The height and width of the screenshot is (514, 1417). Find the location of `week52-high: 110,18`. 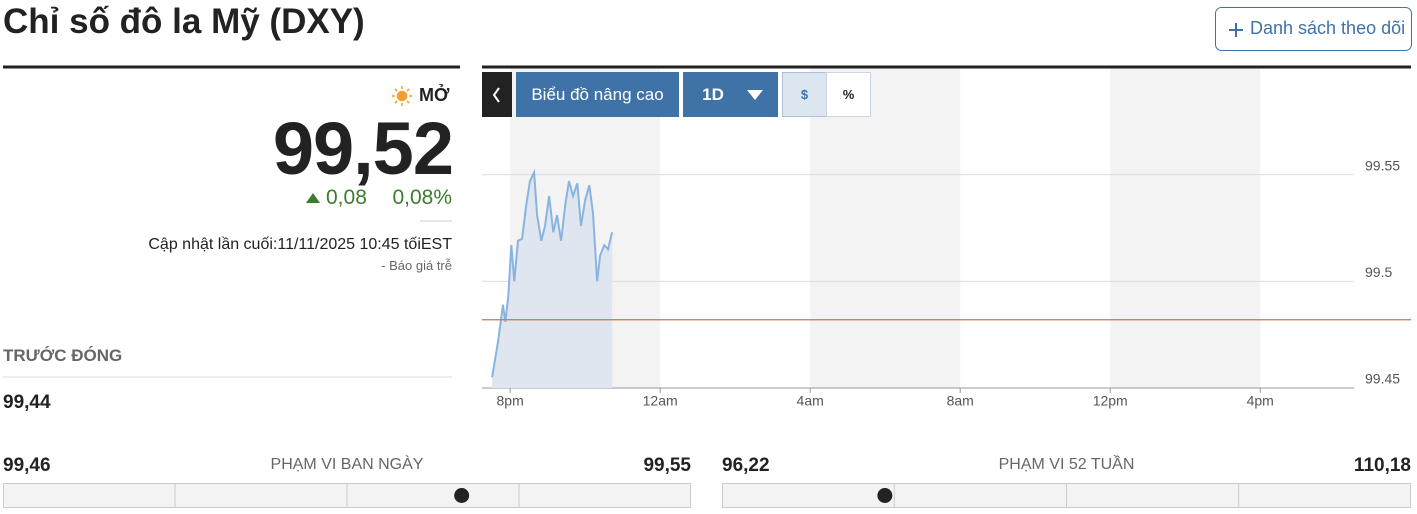

week52-high: 110,18 is located at coordinates (1382, 465).